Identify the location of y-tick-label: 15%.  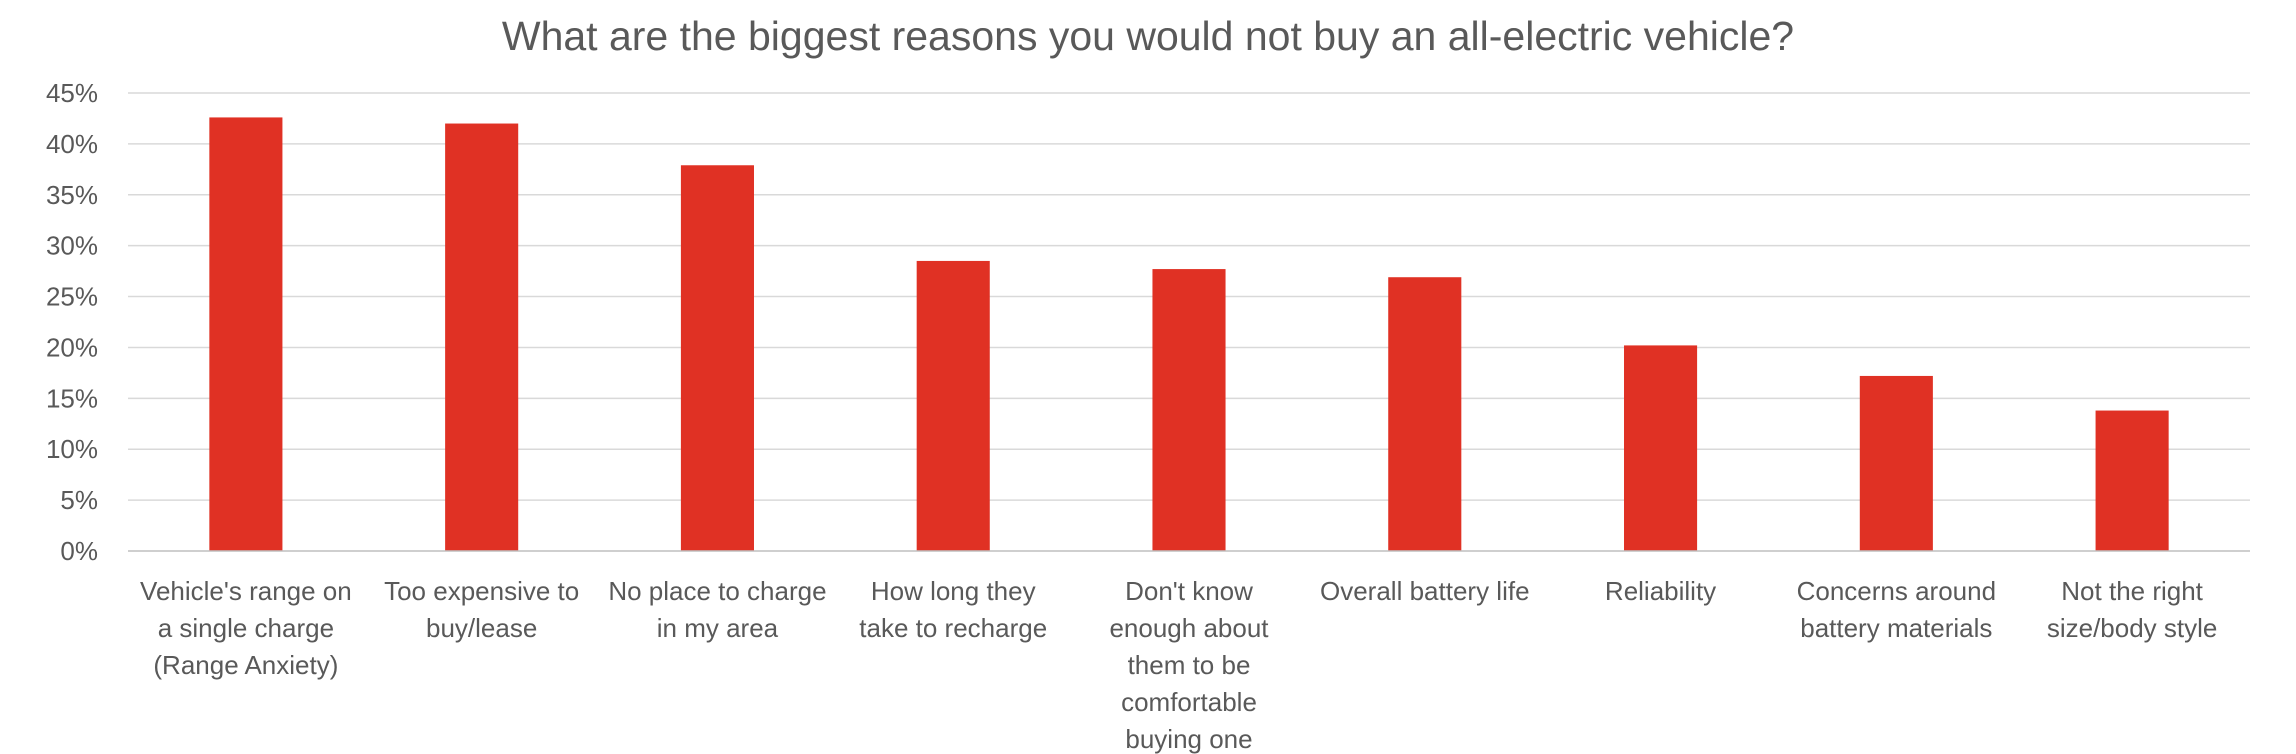
(72, 398).